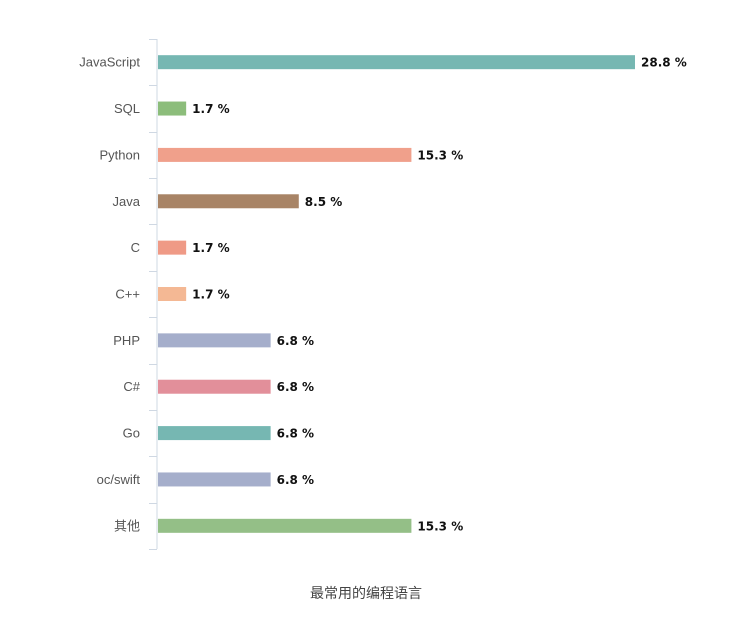 The height and width of the screenshot is (637, 732). What do you see at coordinates (131, 386) in the screenshot?
I see `category-label: C#` at bounding box center [131, 386].